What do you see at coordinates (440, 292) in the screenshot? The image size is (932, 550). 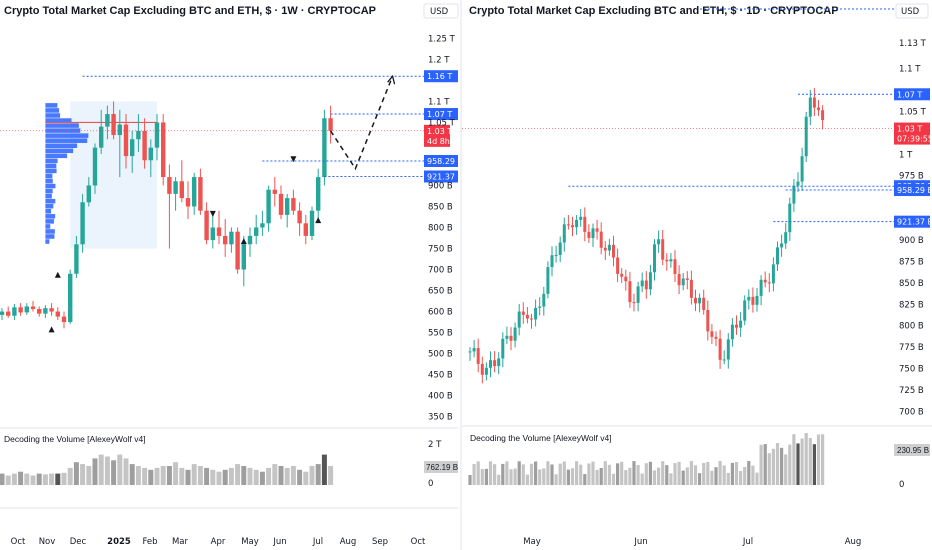 I see `price-tick-label: 650 B` at bounding box center [440, 292].